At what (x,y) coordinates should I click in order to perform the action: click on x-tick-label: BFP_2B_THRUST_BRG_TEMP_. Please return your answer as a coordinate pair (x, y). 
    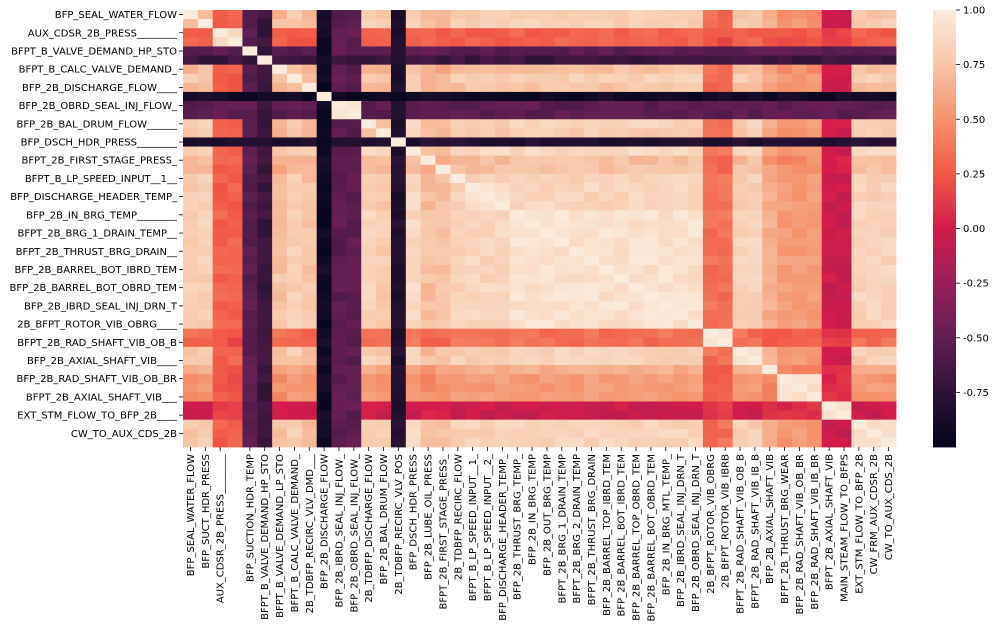
    Looking at the image, I should click on (518, 526).